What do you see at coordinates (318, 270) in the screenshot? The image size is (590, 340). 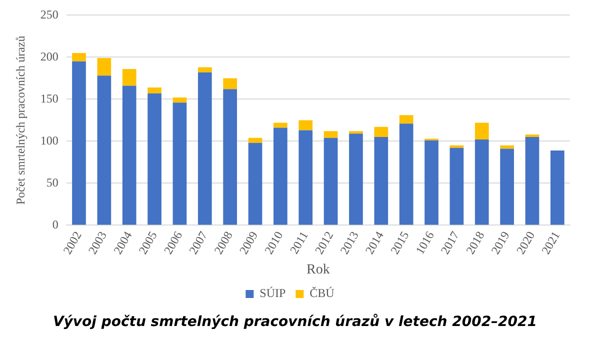 I see `x-axis-title: Rok` at bounding box center [318, 270].